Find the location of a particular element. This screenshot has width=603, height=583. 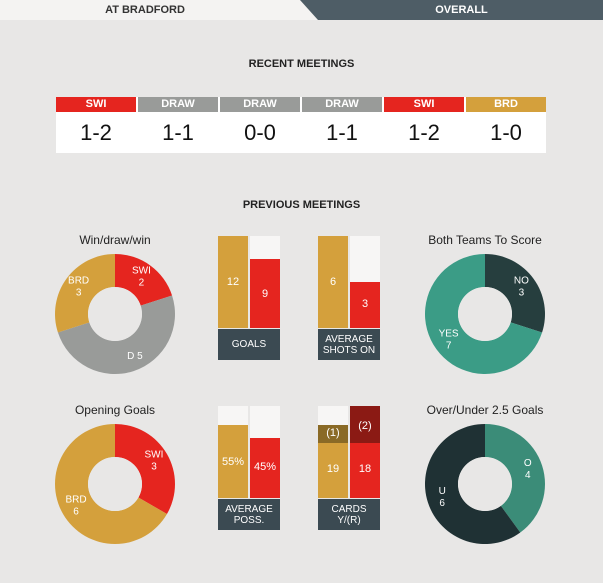

btts-slice-yes is located at coordinates (484, 314).